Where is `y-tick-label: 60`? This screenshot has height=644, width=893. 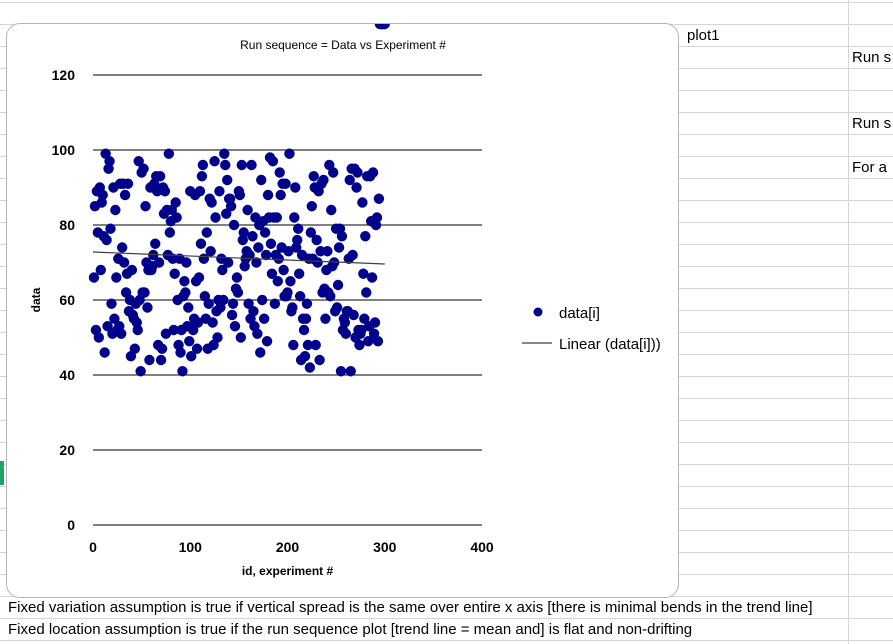
y-tick-label: 60 is located at coordinates (67, 300).